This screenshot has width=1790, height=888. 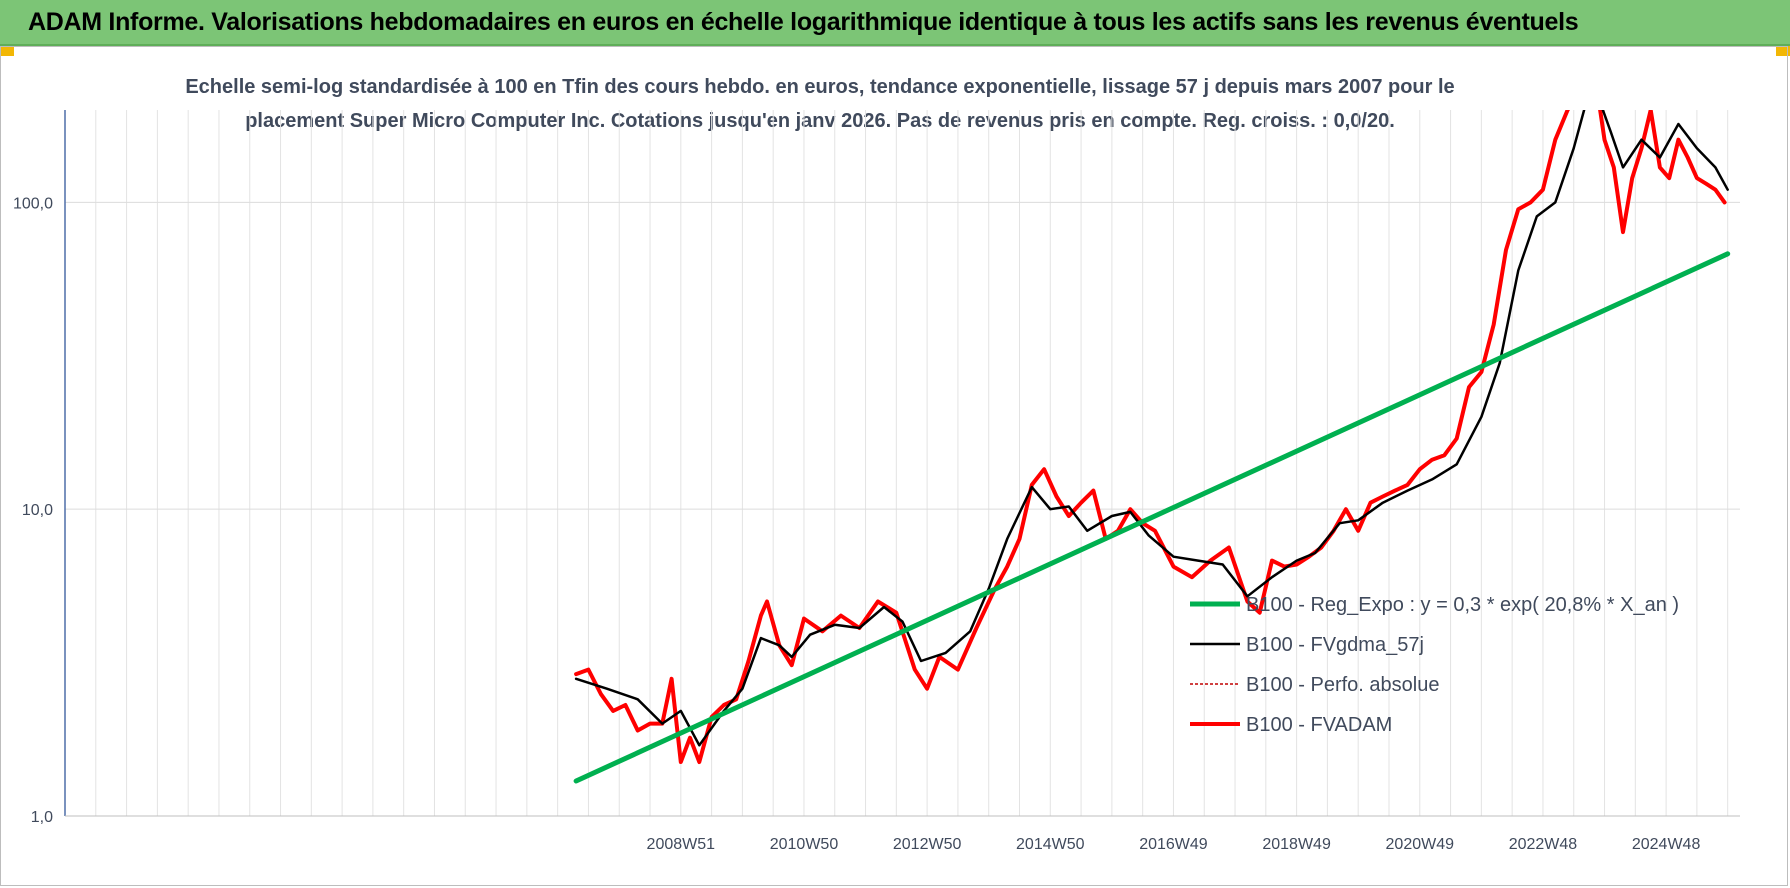 What do you see at coordinates (1050, 844) in the screenshot?
I see `x-tick-label: 2014W50` at bounding box center [1050, 844].